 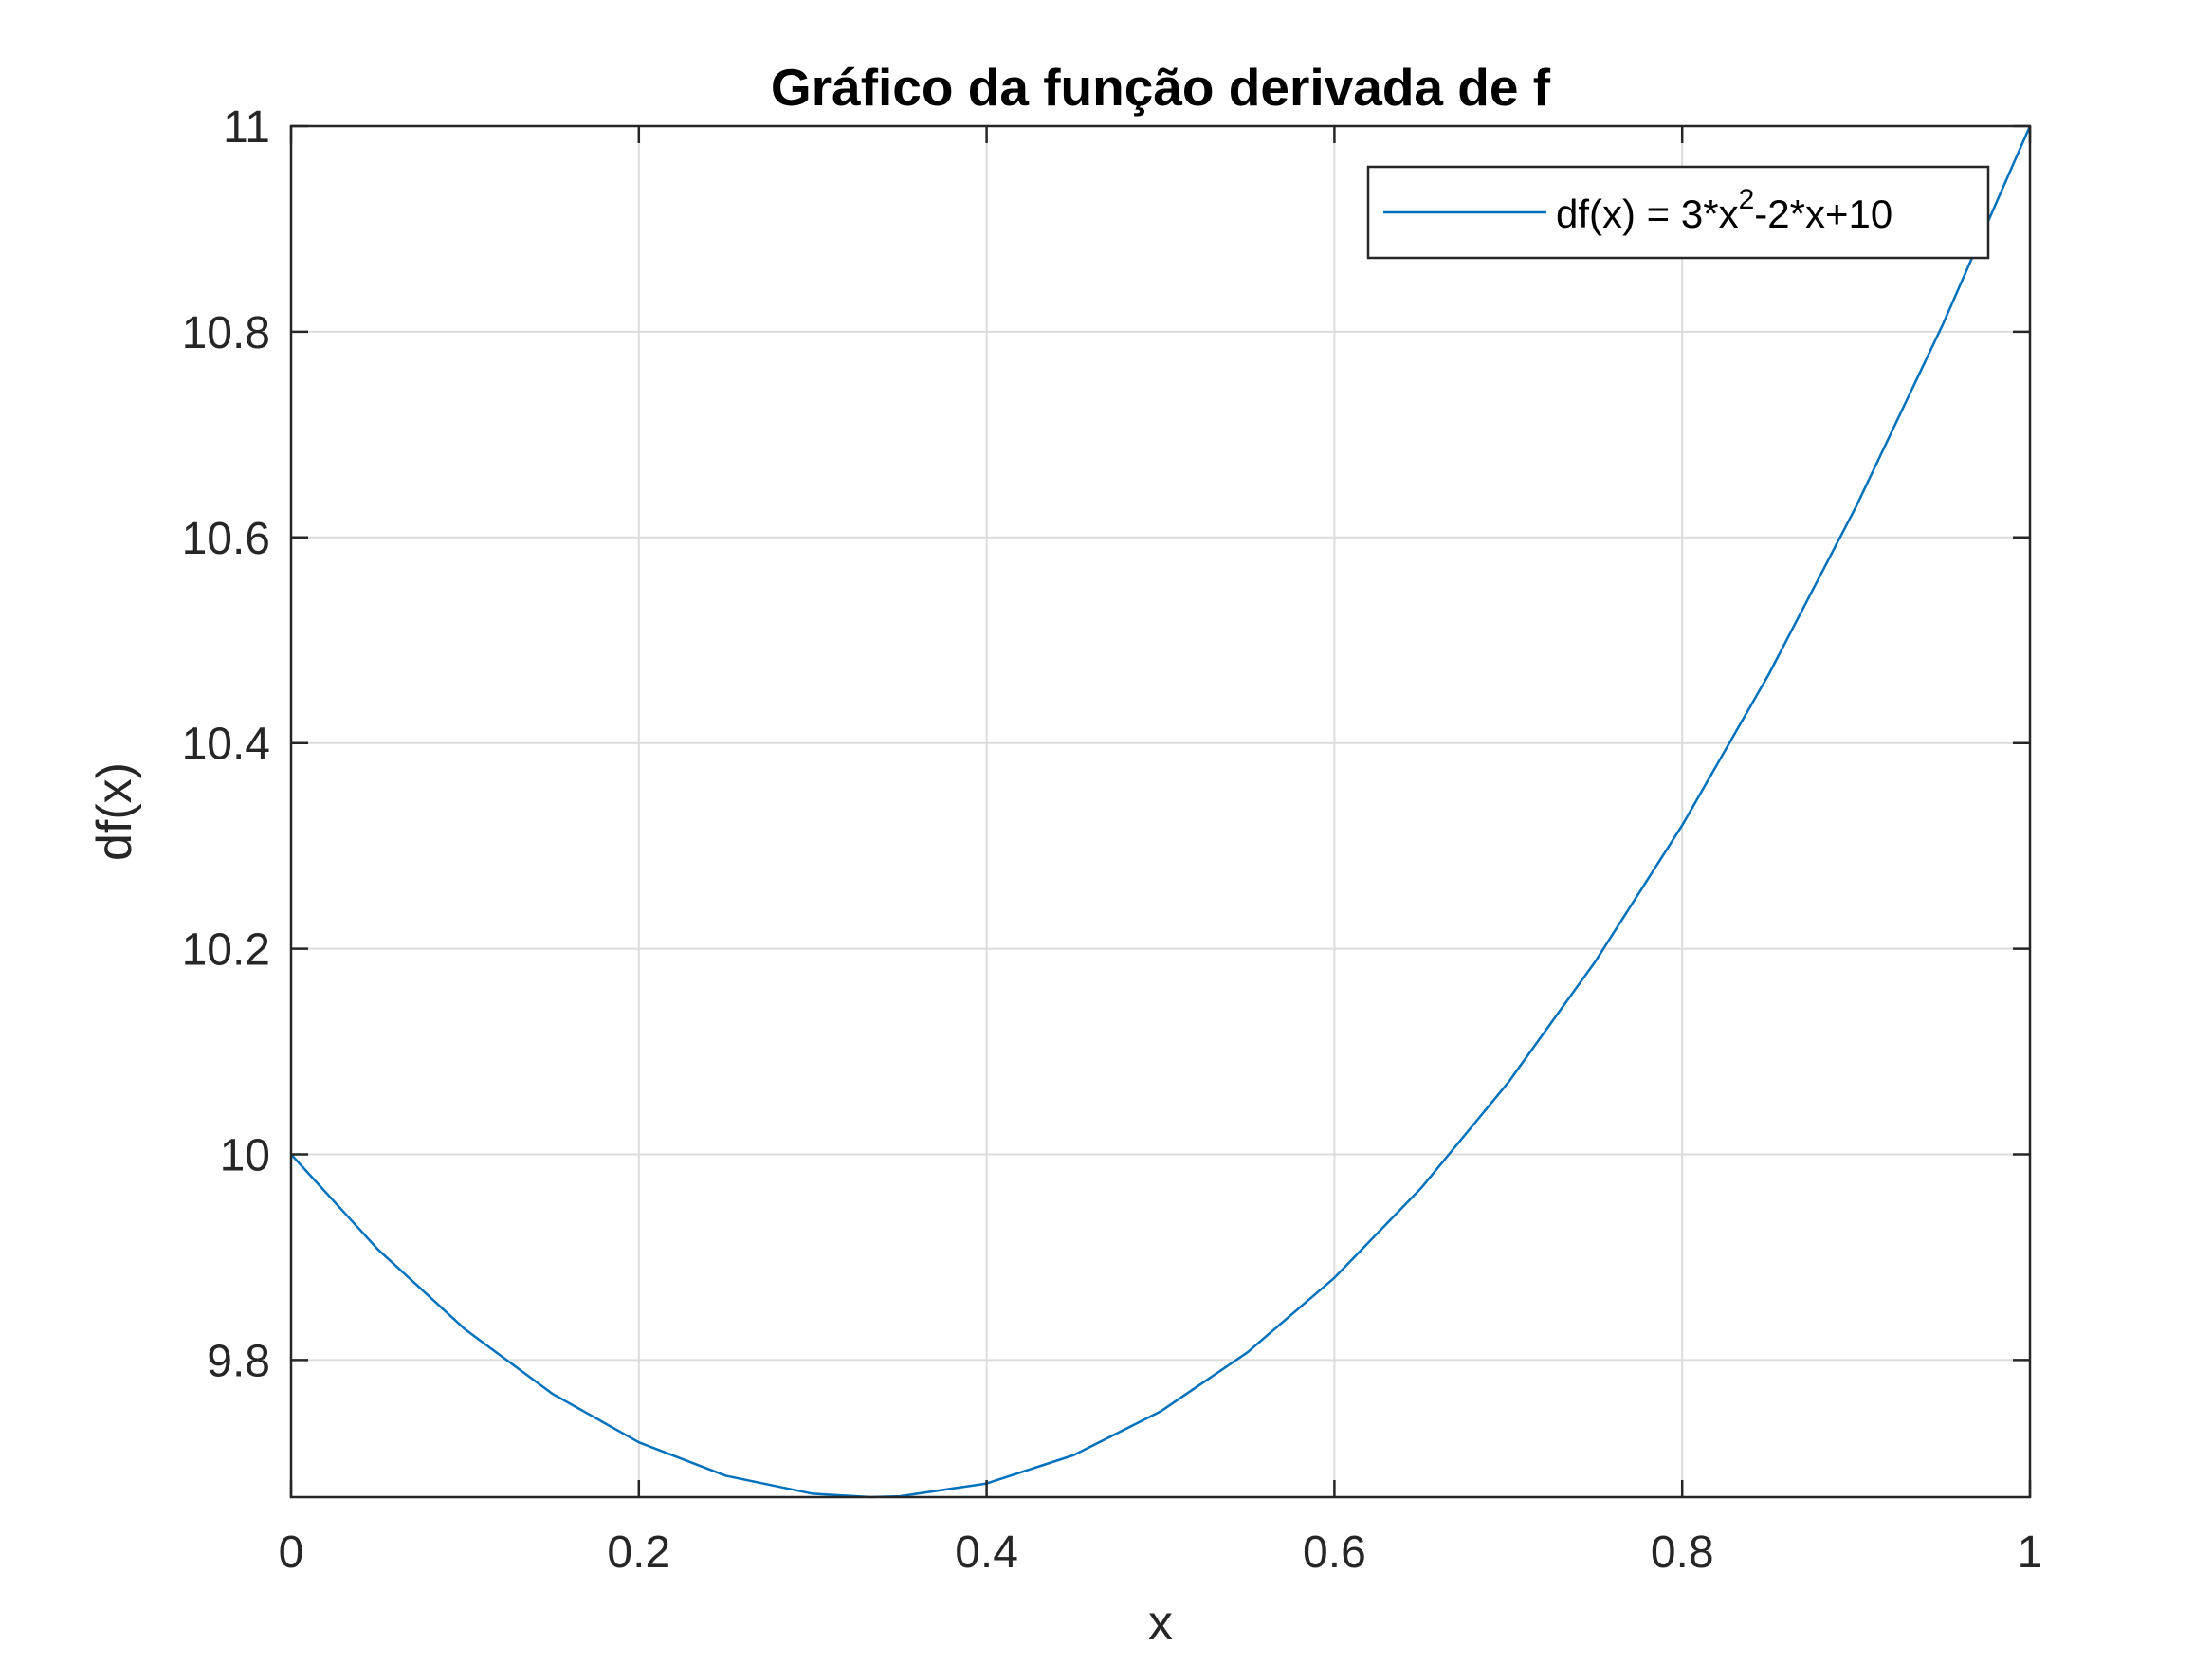 I want to click on legend-label-superscript: 2, so click(x=1747, y=199).